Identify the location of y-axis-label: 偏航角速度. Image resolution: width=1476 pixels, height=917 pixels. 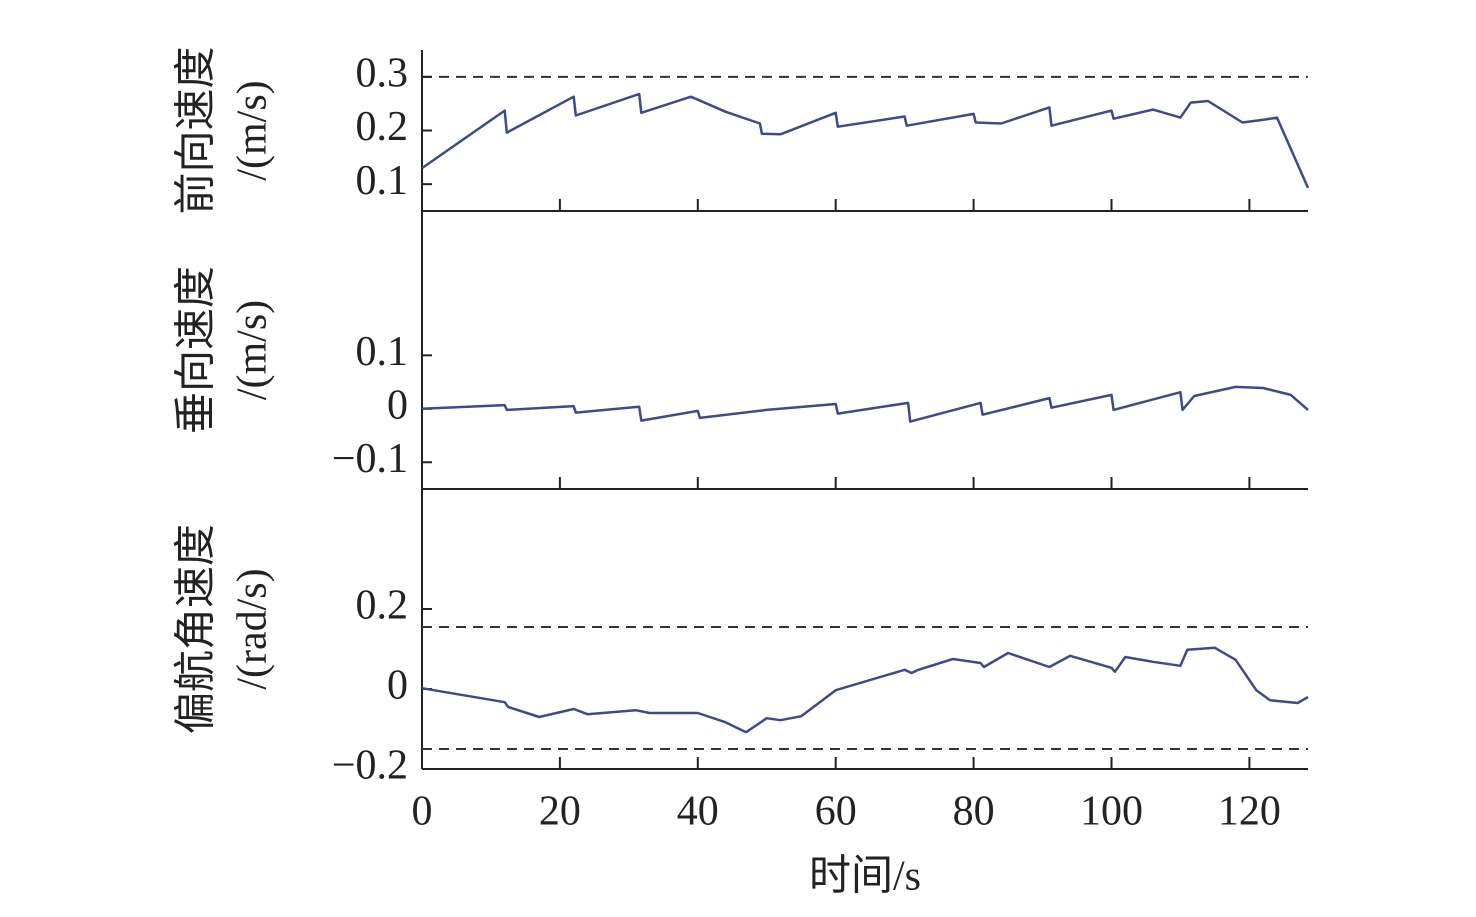
(196, 629).